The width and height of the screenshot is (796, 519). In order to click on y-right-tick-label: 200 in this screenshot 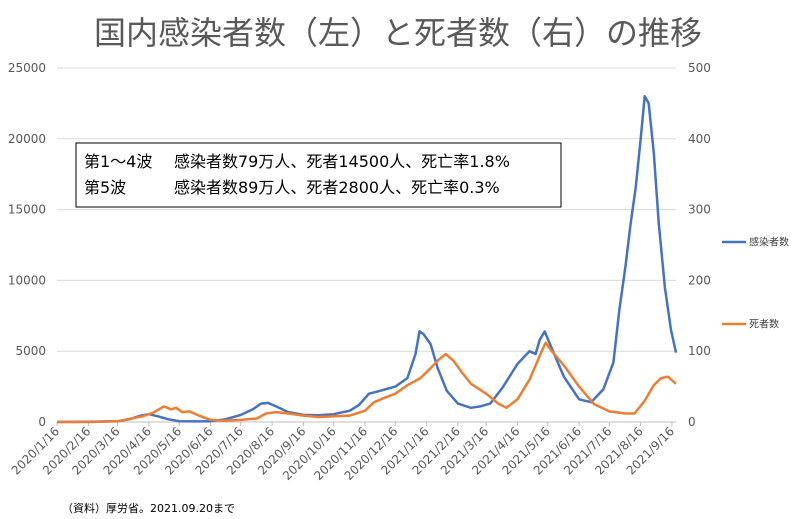, I will do `click(699, 280)`.